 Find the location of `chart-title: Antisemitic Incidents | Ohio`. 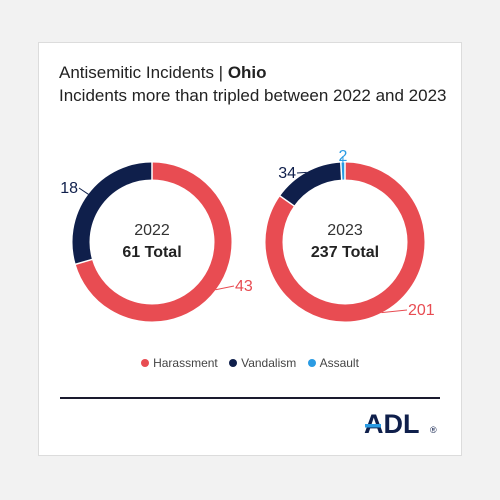

chart-title: Antisemitic Incidents | Ohio is located at coordinates (163, 73).